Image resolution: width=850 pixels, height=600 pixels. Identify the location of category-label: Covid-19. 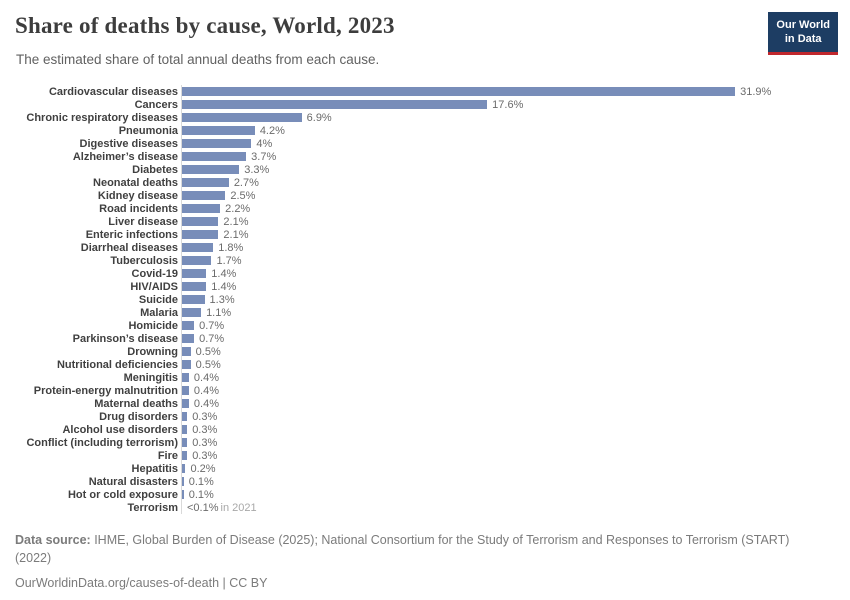
(154, 273).